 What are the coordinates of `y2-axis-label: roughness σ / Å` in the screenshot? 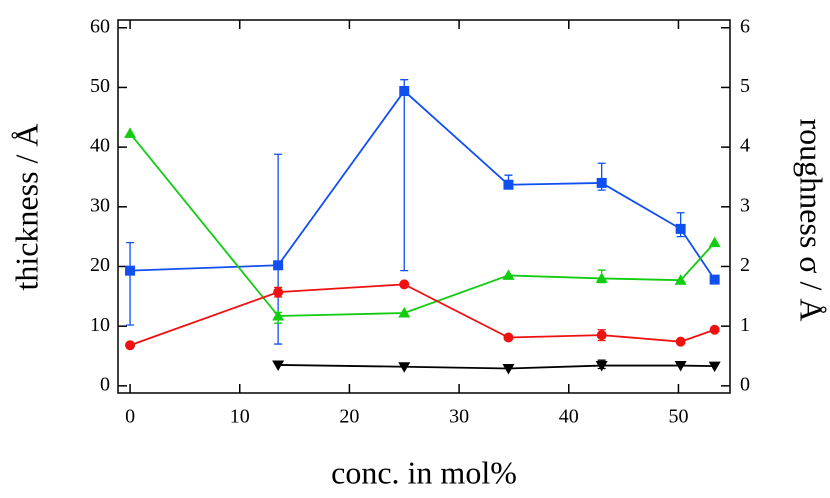 It's located at (812, 219).